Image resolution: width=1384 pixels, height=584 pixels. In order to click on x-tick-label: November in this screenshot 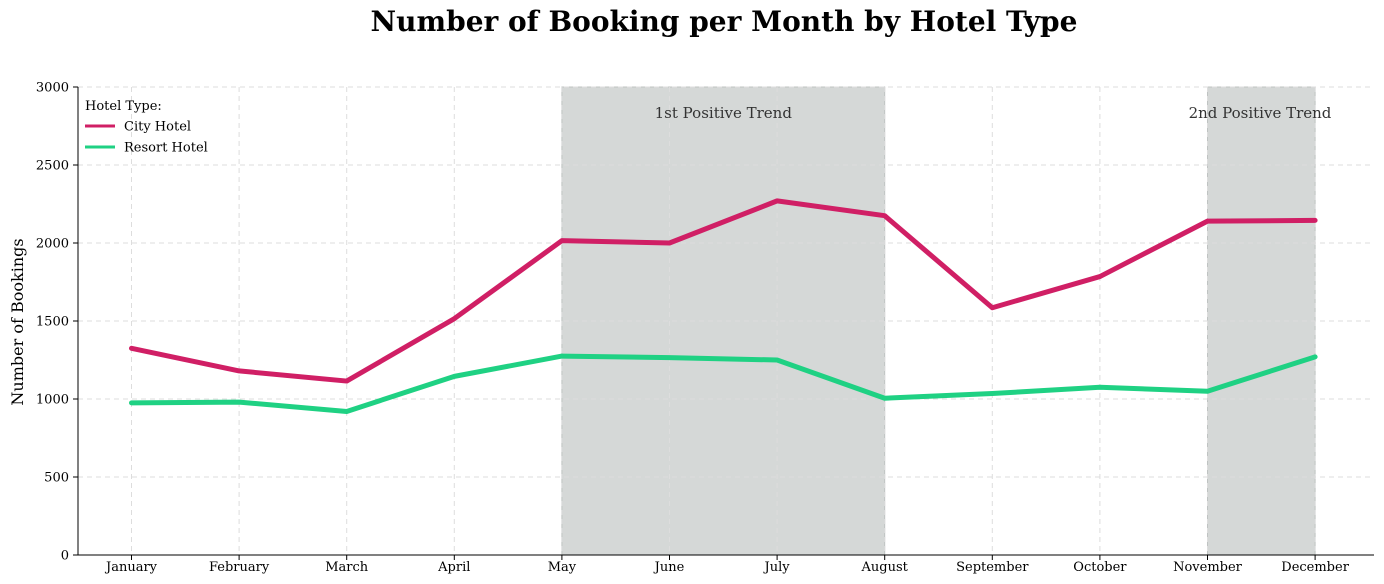, I will do `click(1208, 567)`.